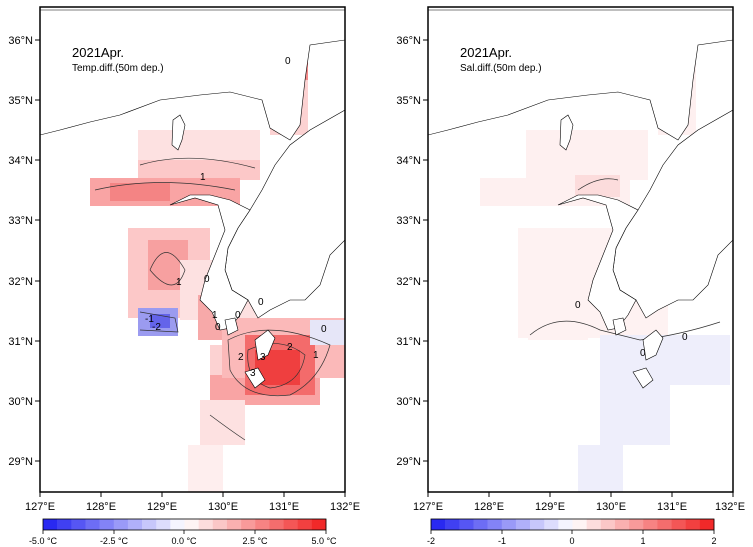 The height and width of the screenshot is (547, 753). Describe the element at coordinates (98, 52) in the screenshot. I see `temperature-map-title: 2021Apr.` at that location.